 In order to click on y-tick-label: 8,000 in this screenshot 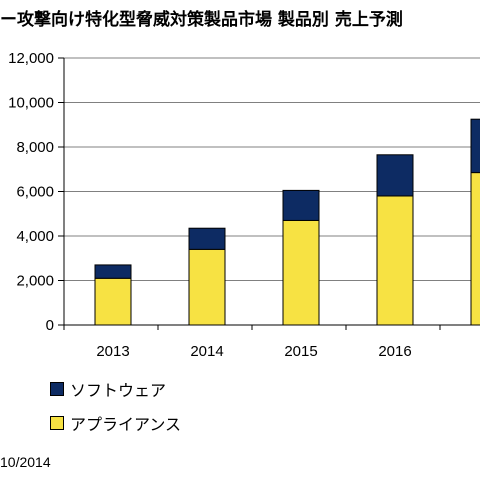, I will do `click(35, 147)`.